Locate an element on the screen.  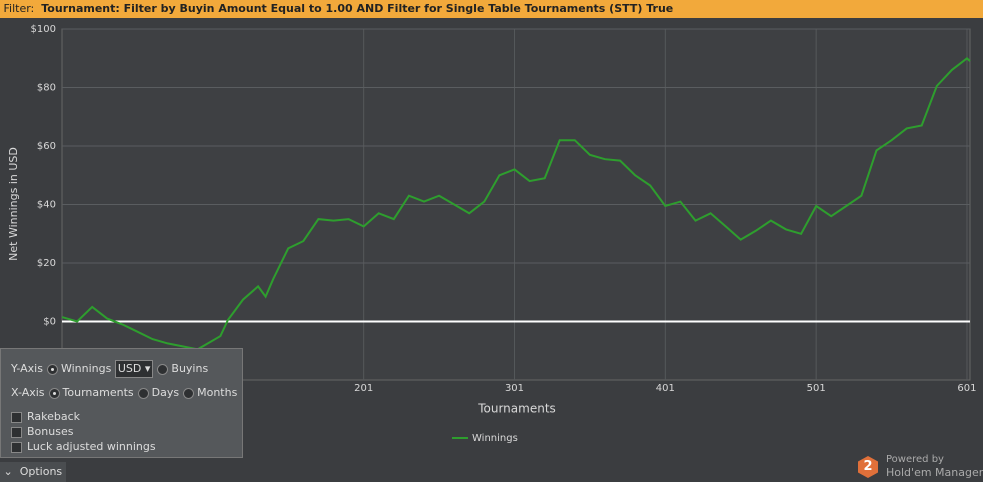
x-tick-label: 401 is located at coordinates (665, 388).